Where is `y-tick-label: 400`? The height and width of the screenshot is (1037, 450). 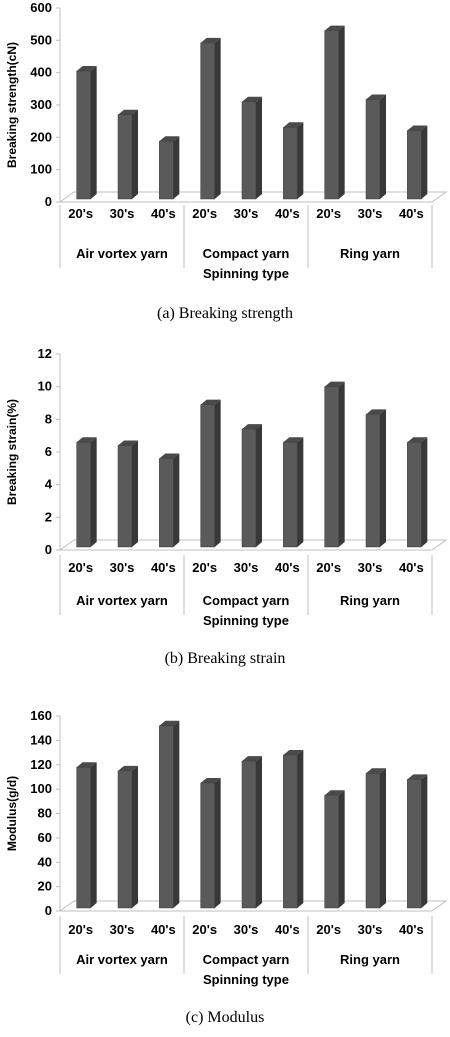 y-tick-label: 400 is located at coordinates (41, 72).